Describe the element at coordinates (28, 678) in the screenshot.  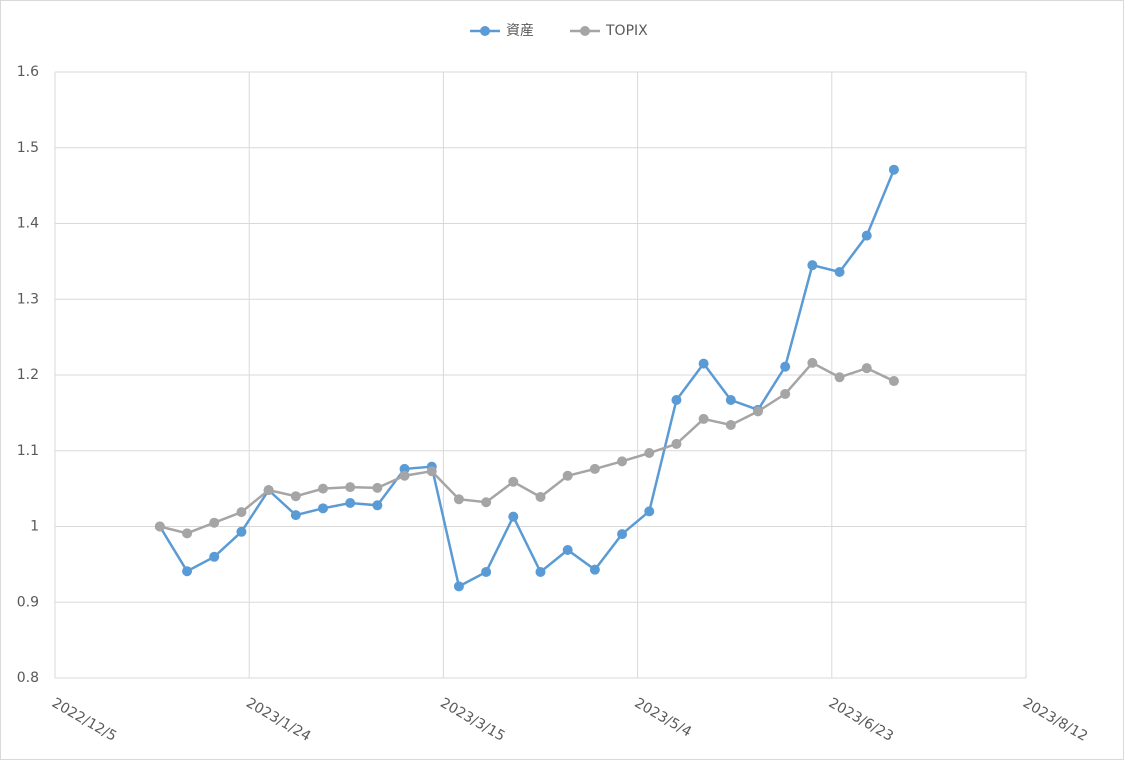
I see `y-tick-label: 0.8` at that location.